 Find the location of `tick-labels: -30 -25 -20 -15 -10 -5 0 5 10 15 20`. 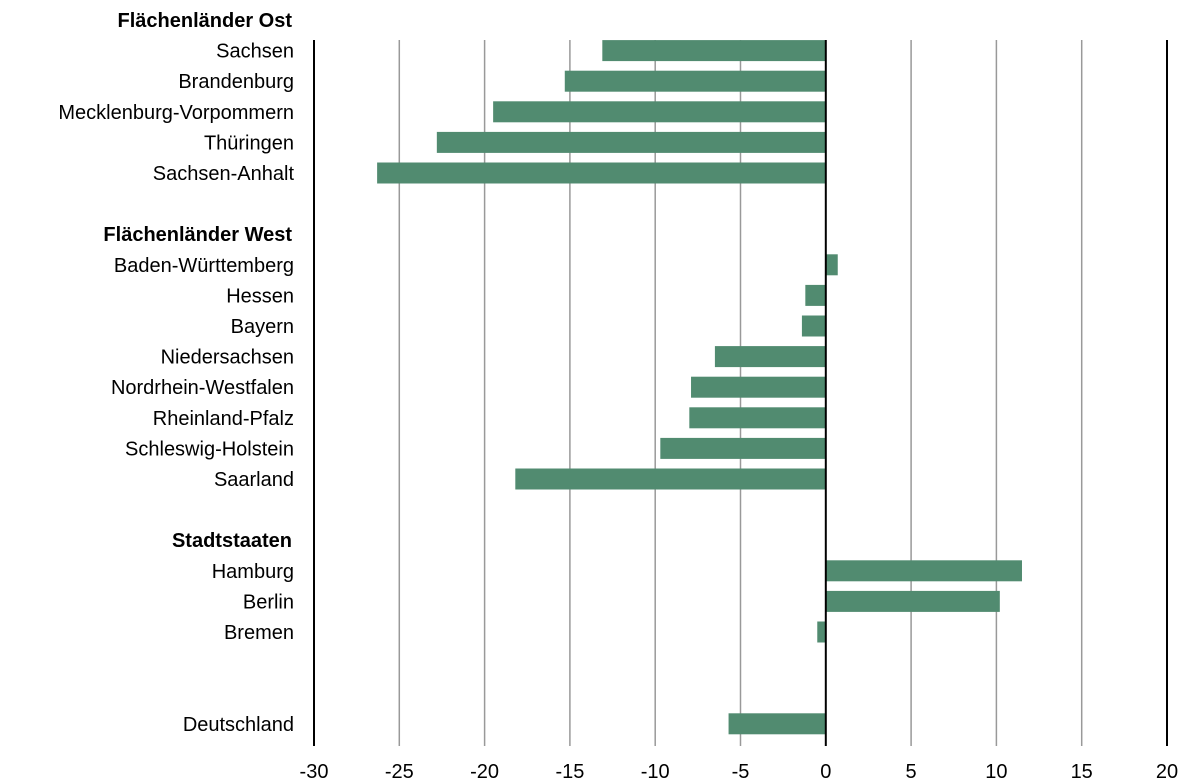

tick-labels: -30 -25 -20 -15 -10 -5 0 5 10 15 20 is located at coordinates (739, 772).